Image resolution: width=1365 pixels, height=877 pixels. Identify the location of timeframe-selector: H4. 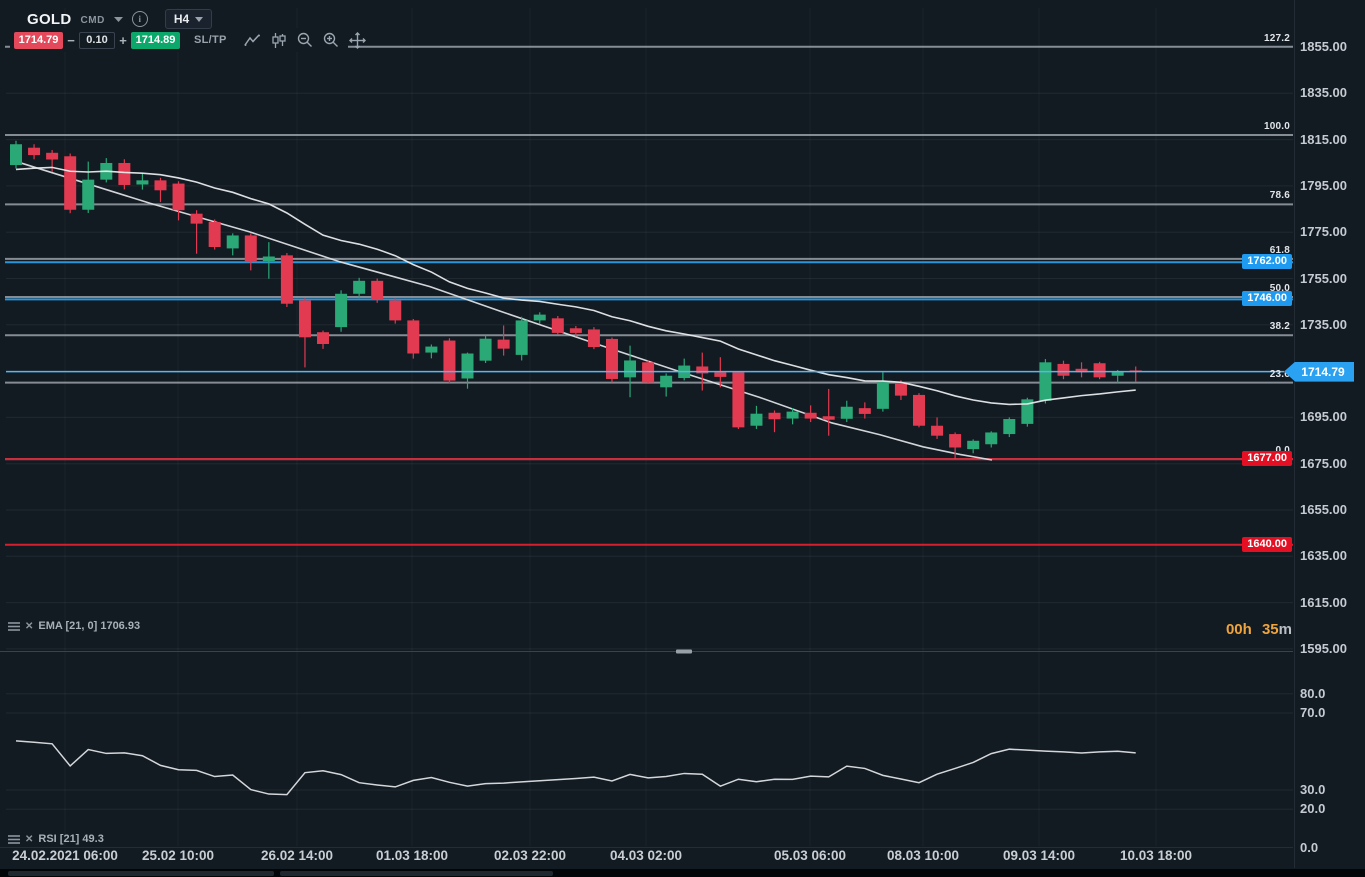
(188, 19).